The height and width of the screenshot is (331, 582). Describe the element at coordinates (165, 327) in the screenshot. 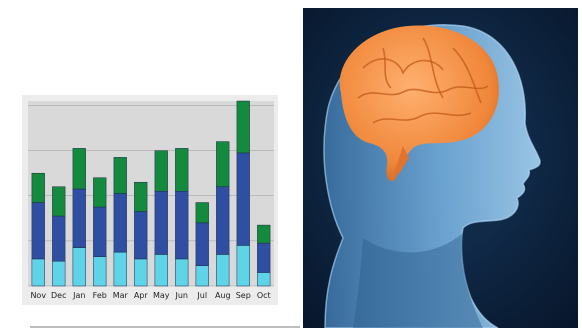

I see `bottom-rule` at that location.